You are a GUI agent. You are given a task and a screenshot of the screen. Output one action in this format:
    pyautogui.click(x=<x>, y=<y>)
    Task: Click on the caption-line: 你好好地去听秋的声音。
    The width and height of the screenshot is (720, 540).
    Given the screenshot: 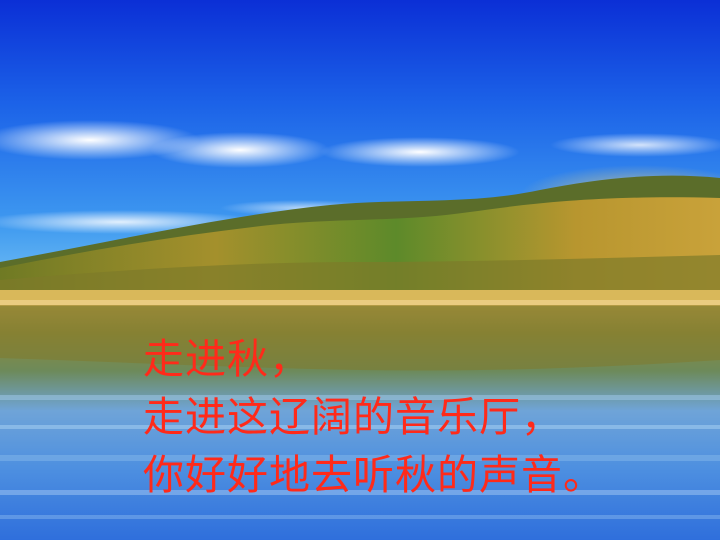 What is the action you would take?
    pyautogui.click(x=374, y=475)
    